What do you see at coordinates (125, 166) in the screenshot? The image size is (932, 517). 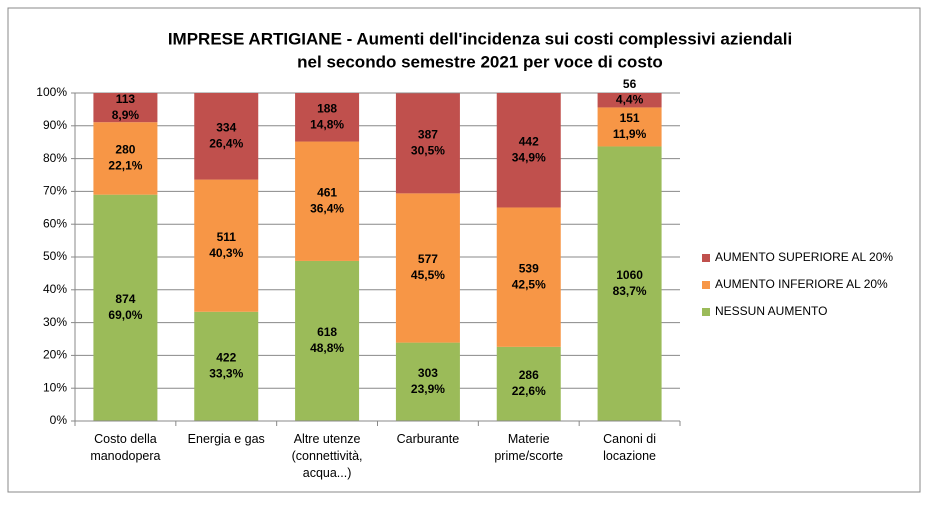 I see `data-label-percent: 22,1%` at bounding box center [125, 166].